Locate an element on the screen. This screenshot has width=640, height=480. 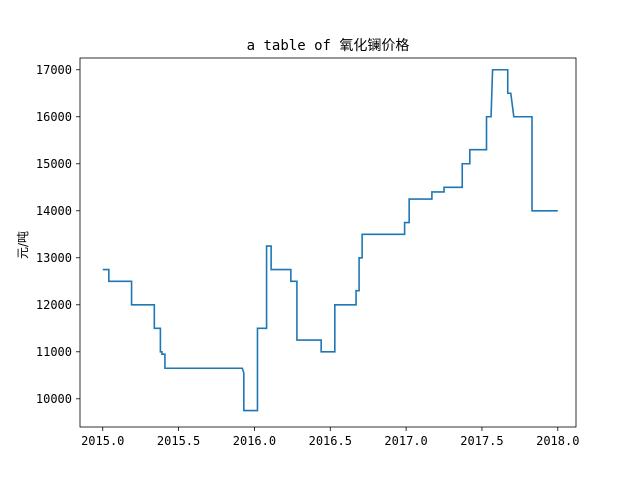
y-axis-ticks: 10000 11000 12000 13000 14000 15000 16000 17000 is located at coordinates (58, 234).